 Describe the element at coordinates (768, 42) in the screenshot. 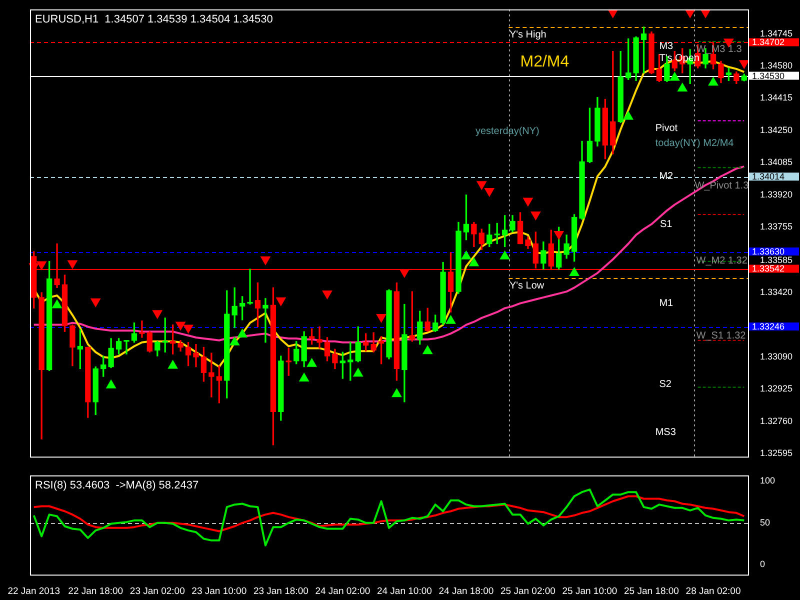

I see `ref-line-label: 1.34702` at that location.